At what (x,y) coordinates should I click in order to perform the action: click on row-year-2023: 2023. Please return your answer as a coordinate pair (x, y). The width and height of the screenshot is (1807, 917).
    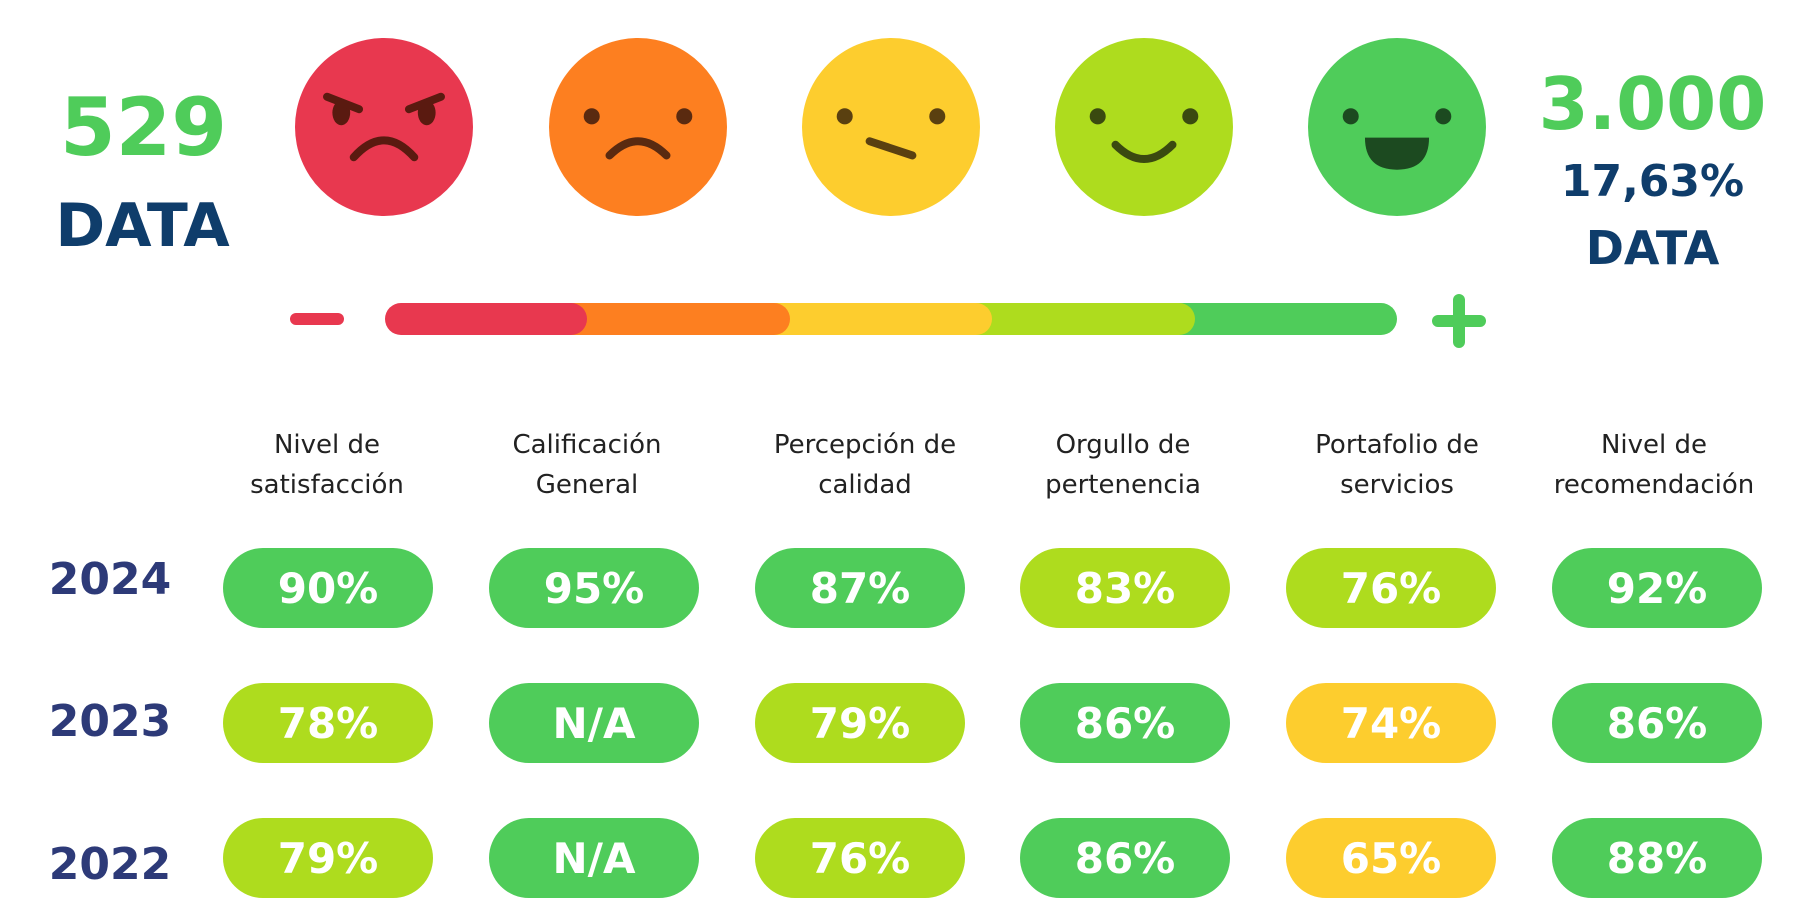
    Looking at the image, I should click on (110, 721).